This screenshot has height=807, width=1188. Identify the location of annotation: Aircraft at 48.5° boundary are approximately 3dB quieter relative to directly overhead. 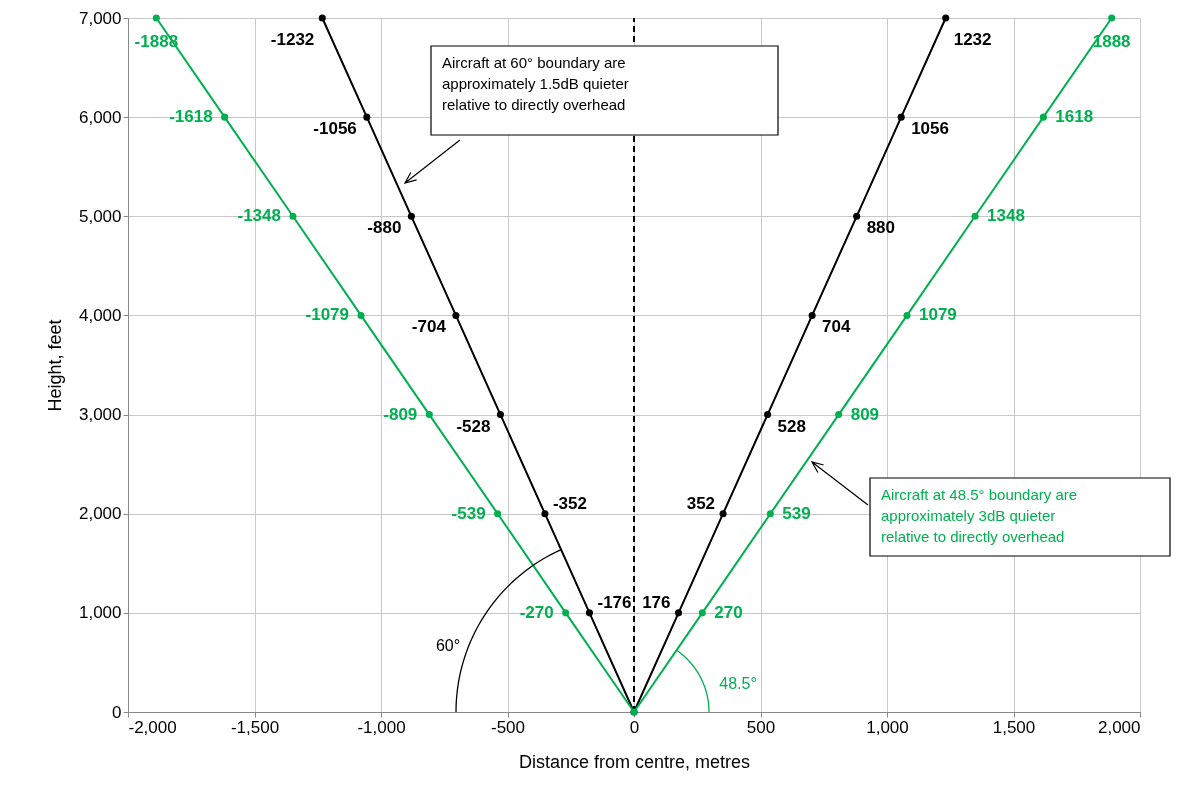
(979, 515).